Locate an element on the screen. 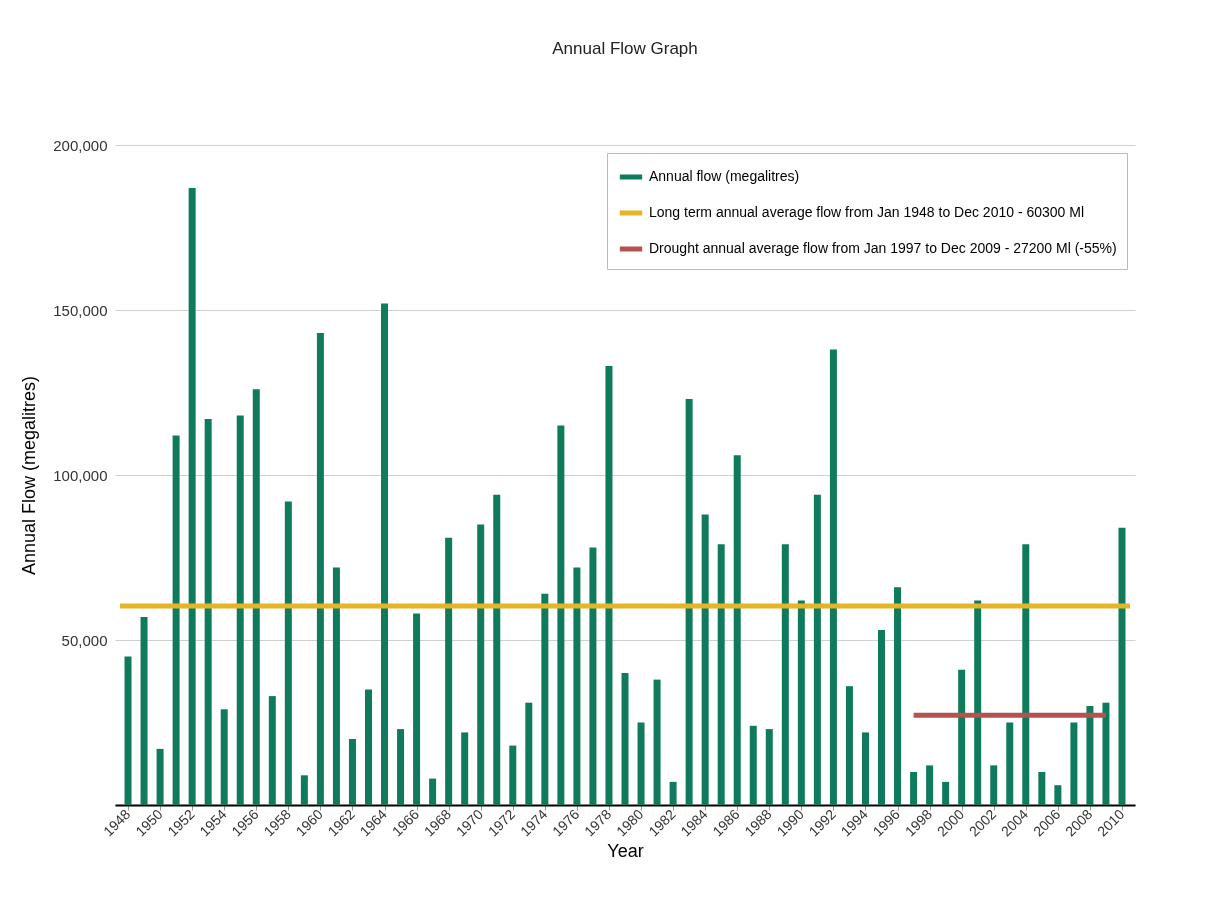 Image resolution: width=1224 pixels, height=911 pixels. y-tick-label: 200,000 is located at coordinates (80, 145).